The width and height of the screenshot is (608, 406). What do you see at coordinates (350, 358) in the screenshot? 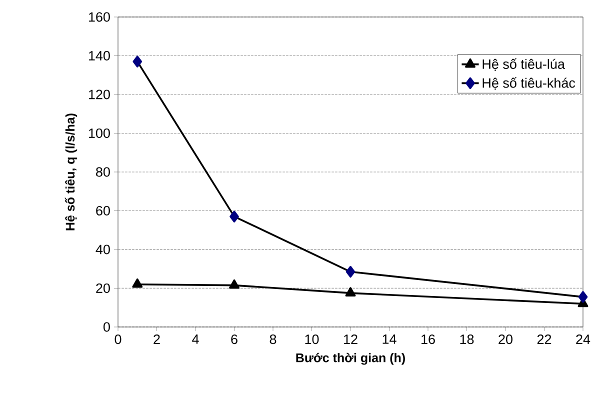
I see `x-axis-title: Bước thời gian (h)` at bounding box center [350, 358].